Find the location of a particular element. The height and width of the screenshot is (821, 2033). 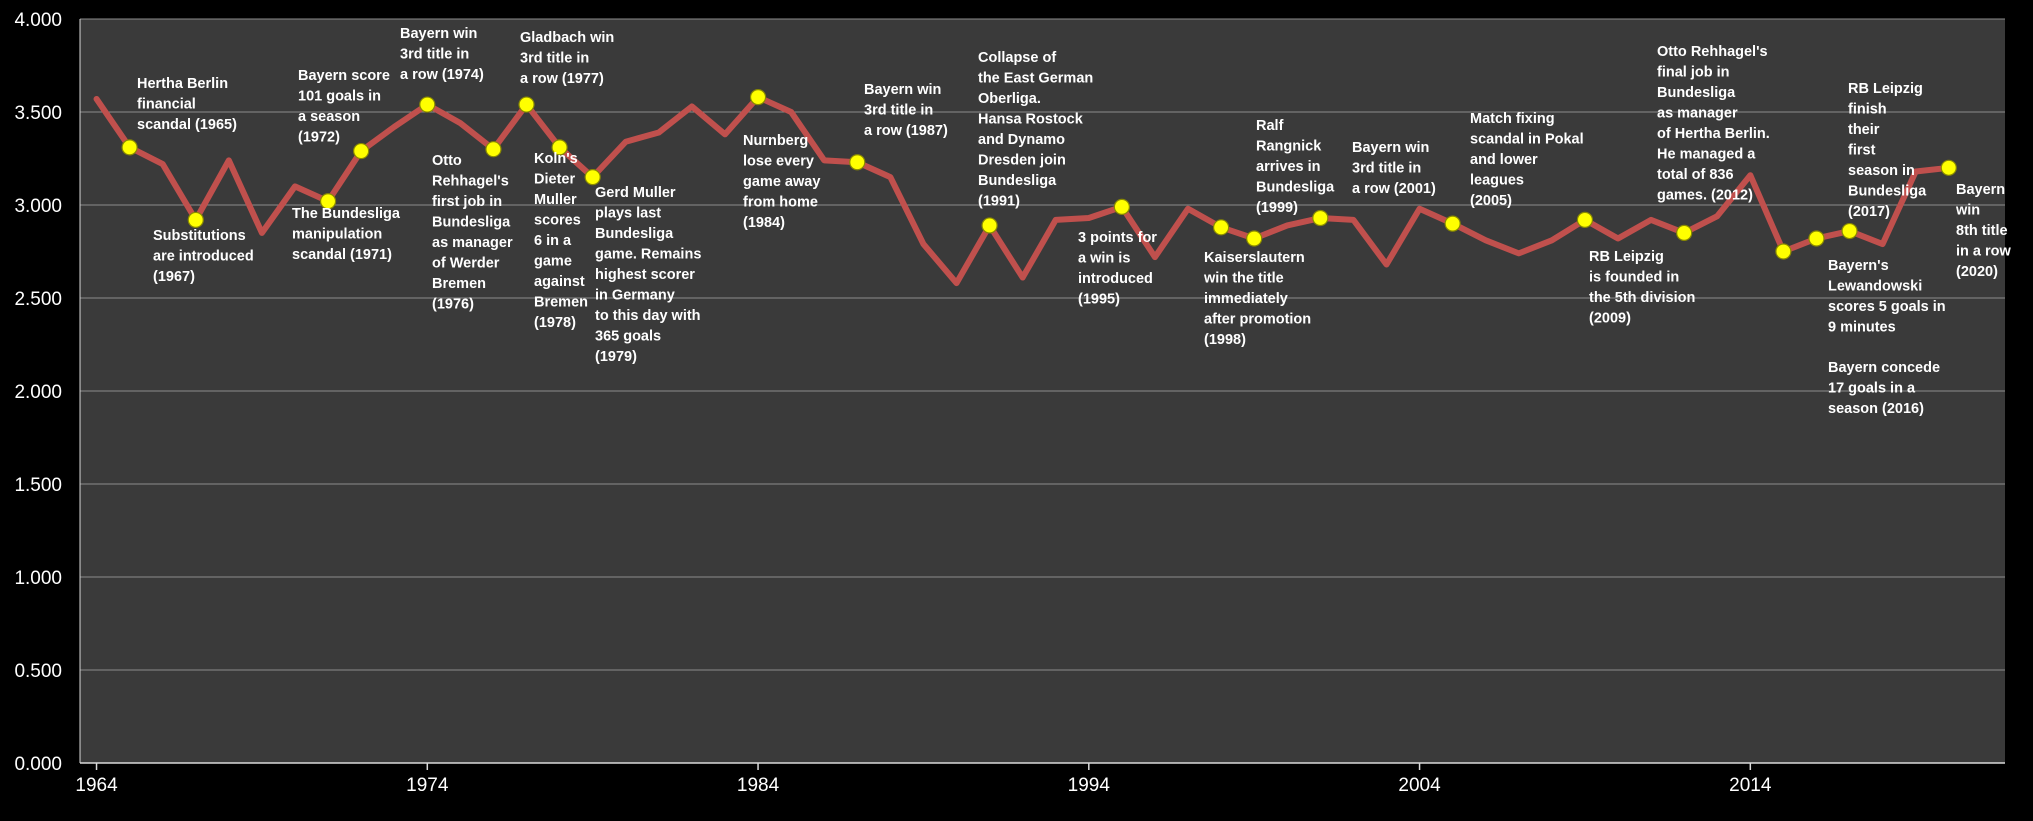

annotation-line: scandal in Pokal is located at coordinates (1527, 140).